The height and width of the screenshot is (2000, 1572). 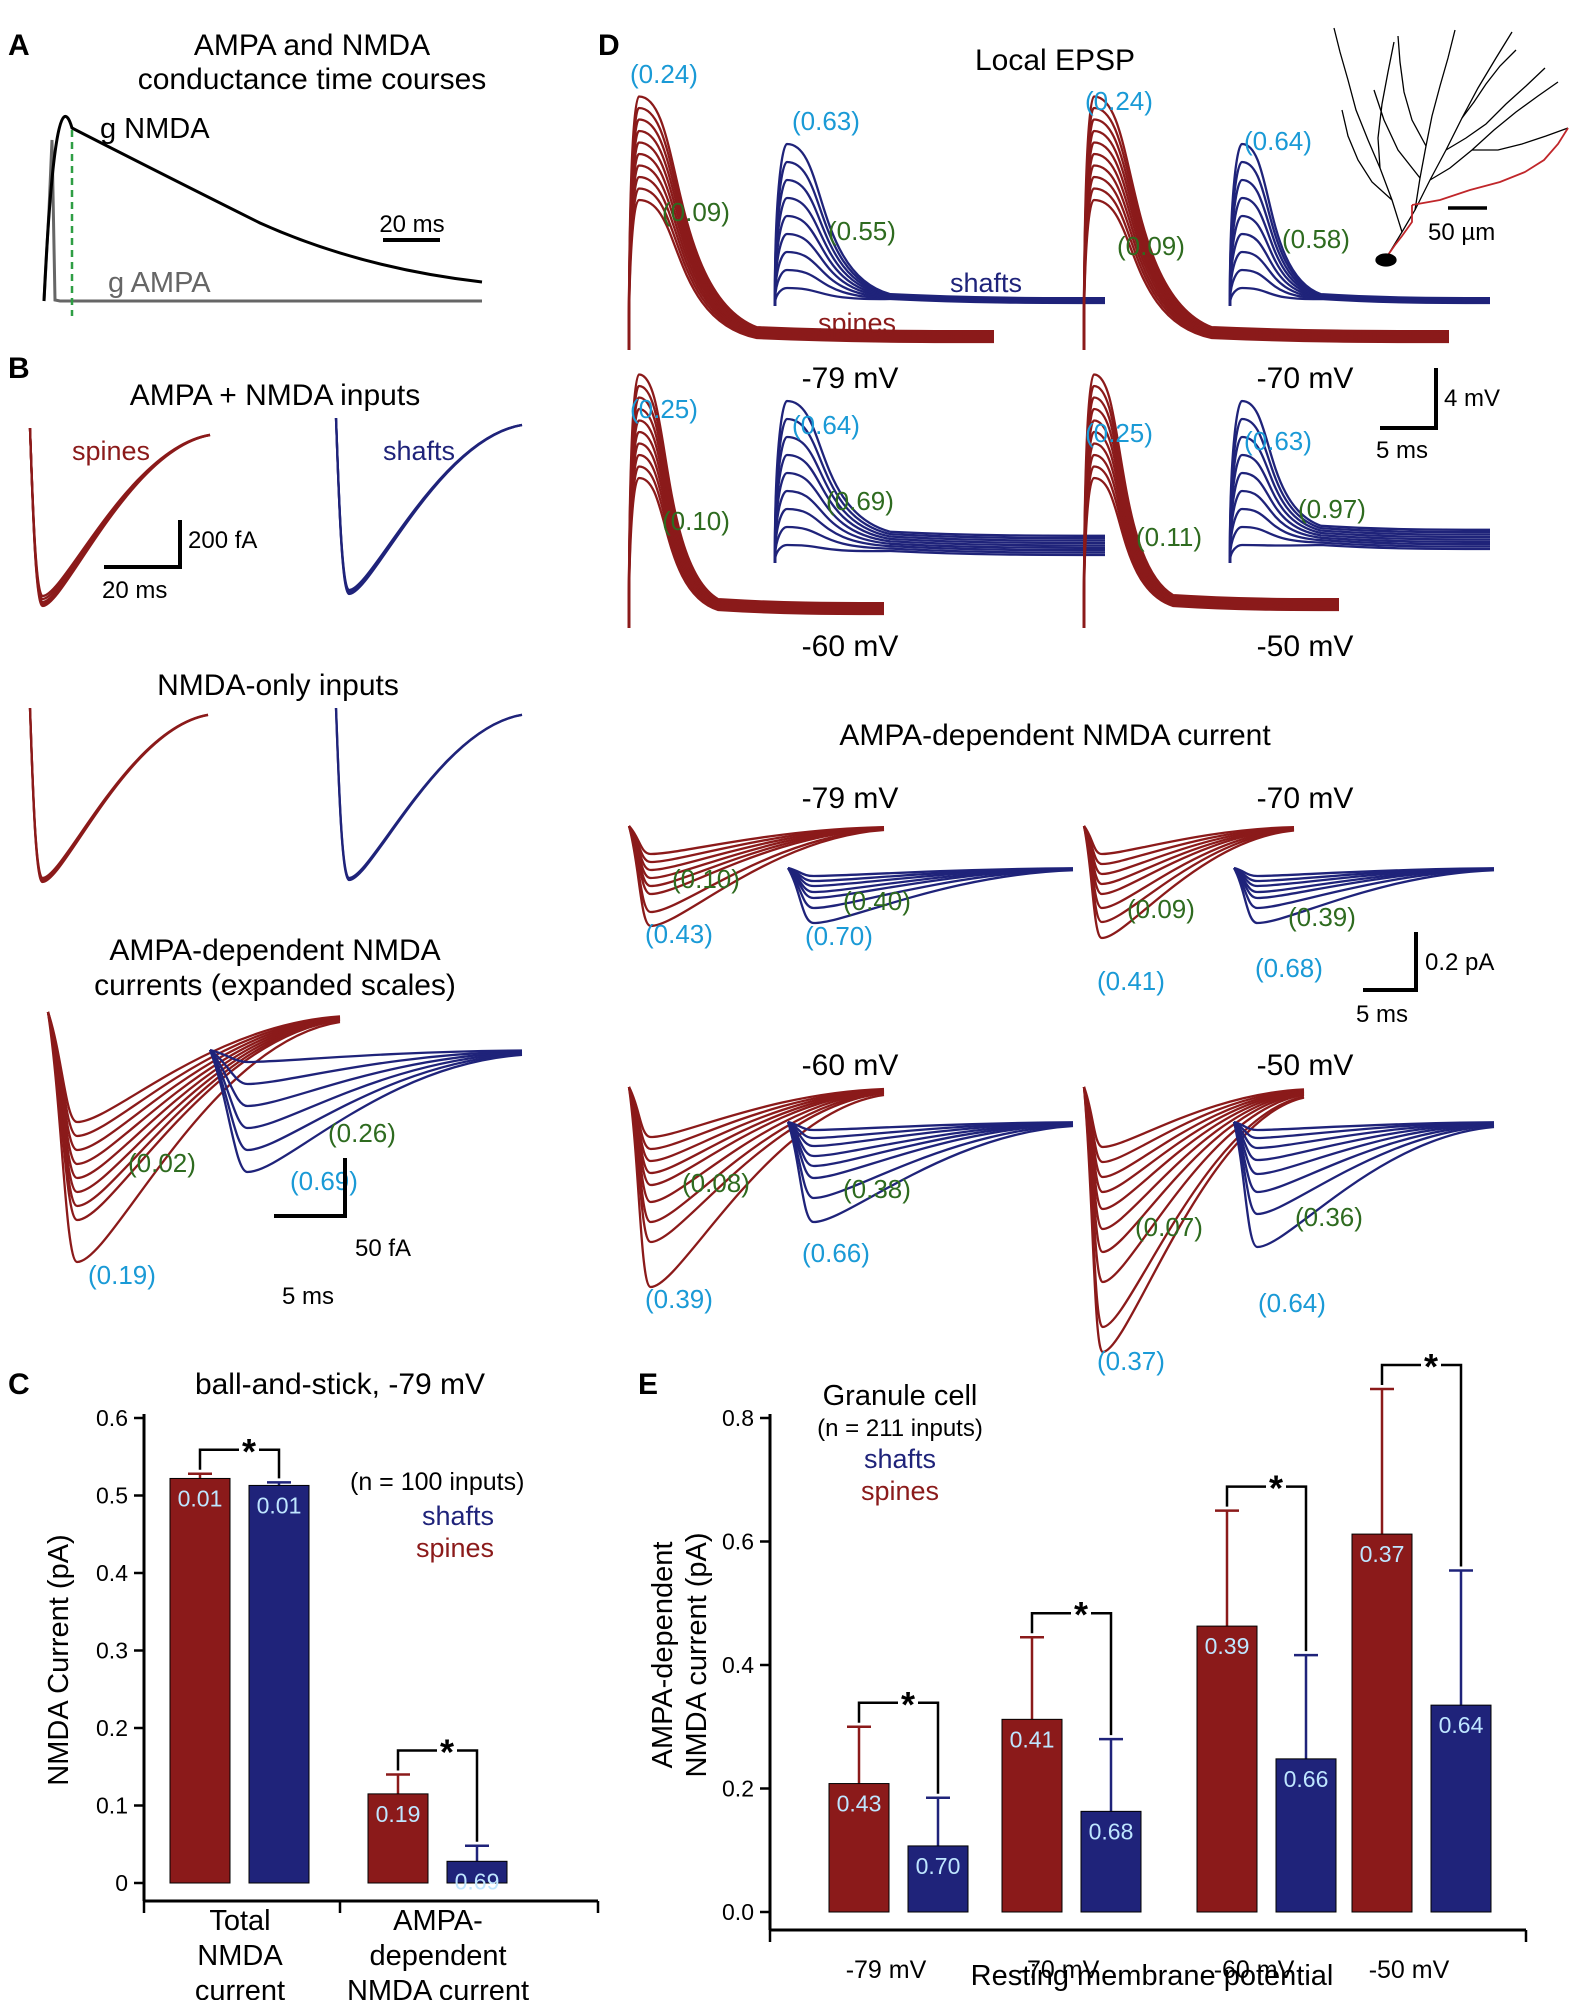 What do you see at coordinates (1332, 509) in the screenshot?
I see `d-epsp-4-shafts-green: (0.97)` at bounding box center [1332, 509].